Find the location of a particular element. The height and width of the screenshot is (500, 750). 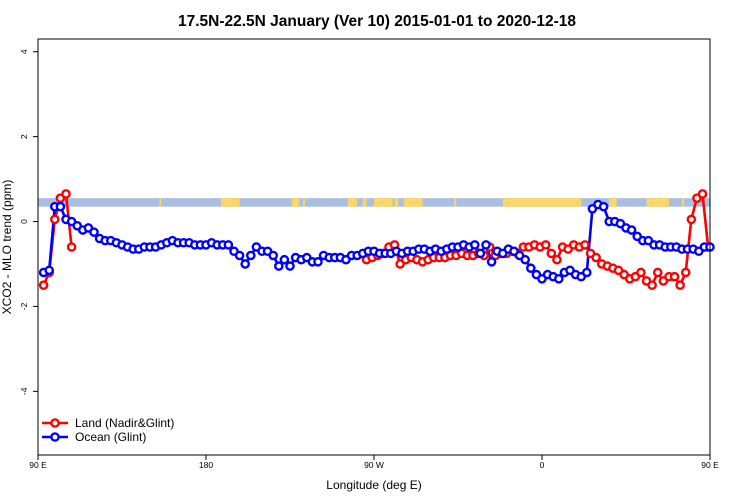

land-ocean-strip is located at coordinates (374, 202).